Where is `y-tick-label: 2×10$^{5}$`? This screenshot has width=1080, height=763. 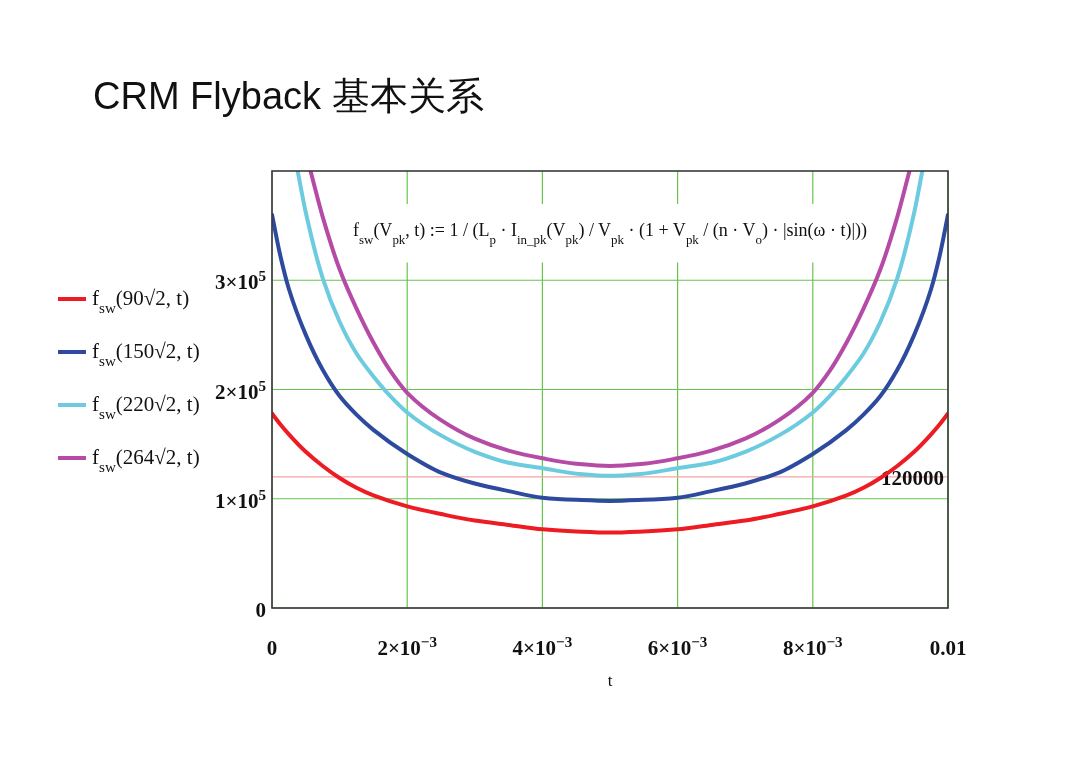 y-tick-label: 2×10$^{5}$ is located at coordinates (240, 390).